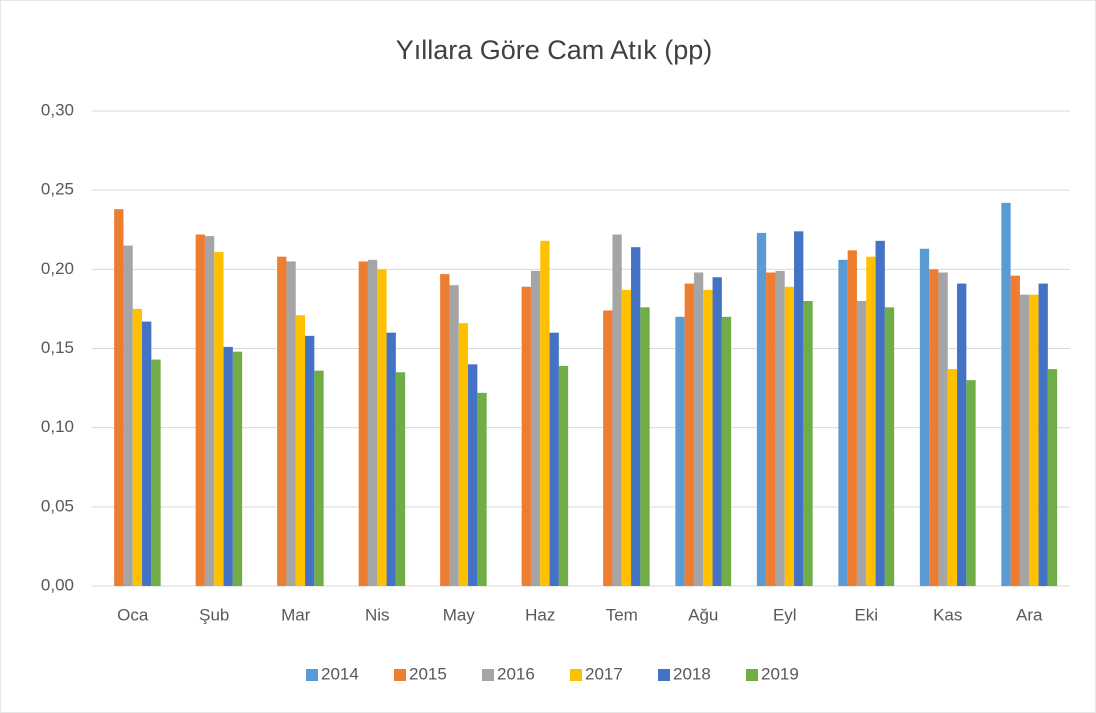 The image size is (1096, 713). Describe the element at coordinates (428, 673) in the screenshot. I see `legend-label: 2015` at that location.